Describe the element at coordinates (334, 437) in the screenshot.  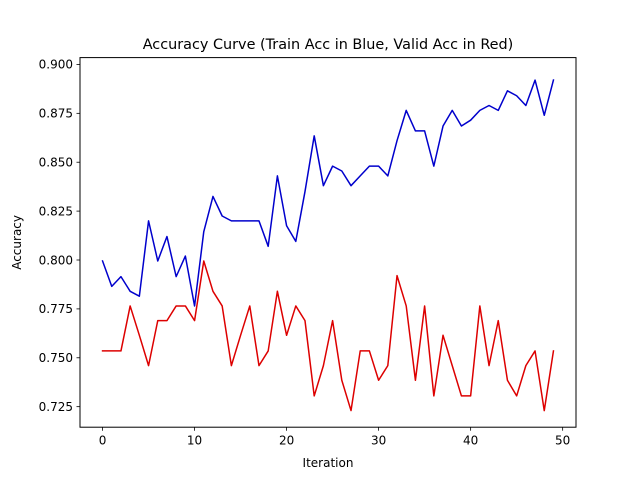
I see `x-axis: 0 10 20 30 40 50` at that location.